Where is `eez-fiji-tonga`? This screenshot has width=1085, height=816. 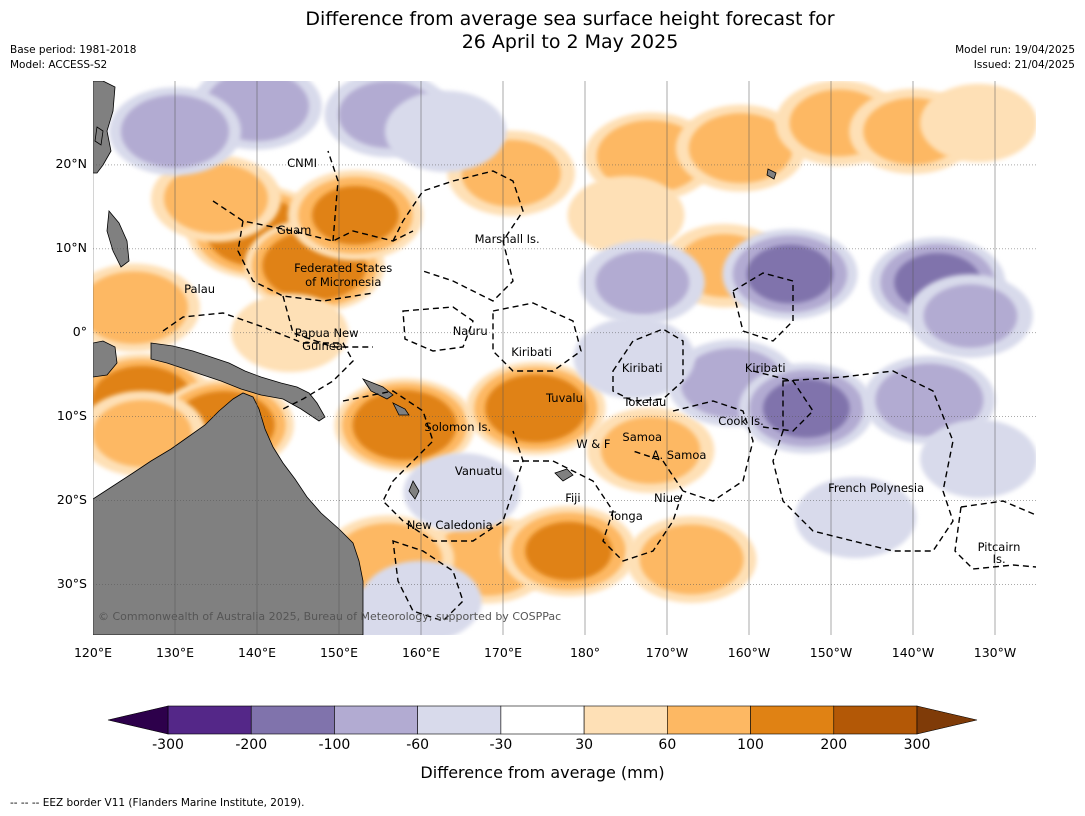 eez-fiji-tonga is located at coordinates (598, 506).